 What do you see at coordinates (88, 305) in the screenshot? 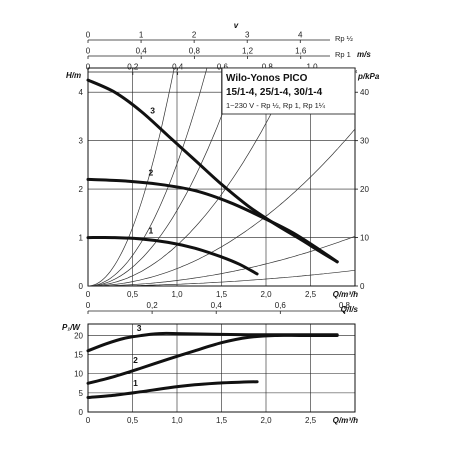
I see `x2-tick-label: 0` at bounding box center [88, 305].